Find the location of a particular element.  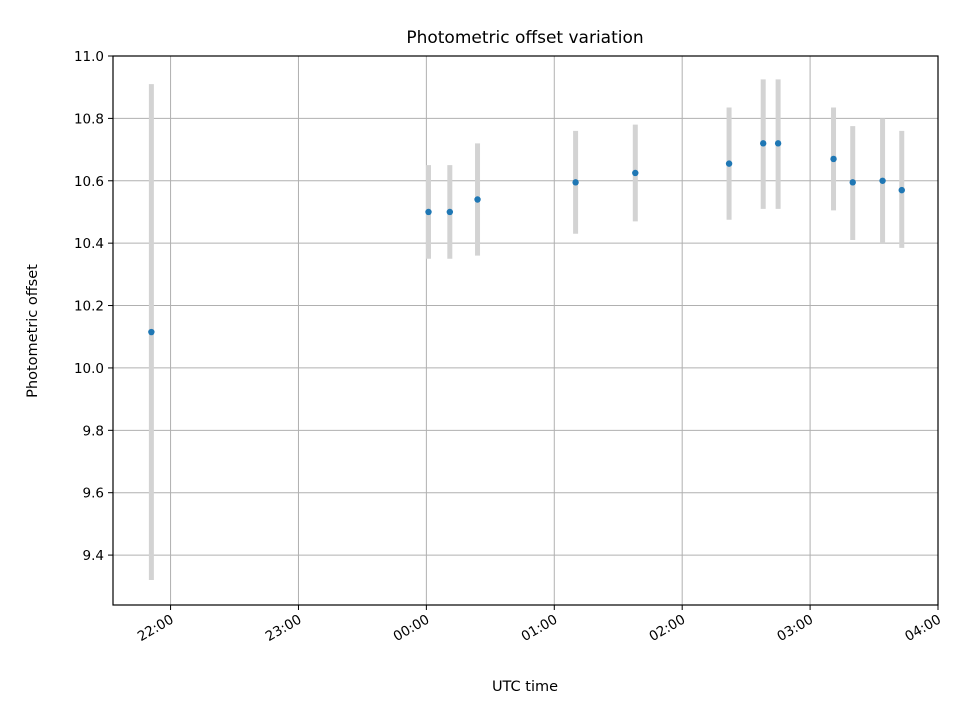

x-tick-label: 01:00 is located at coordinates (540, 628).